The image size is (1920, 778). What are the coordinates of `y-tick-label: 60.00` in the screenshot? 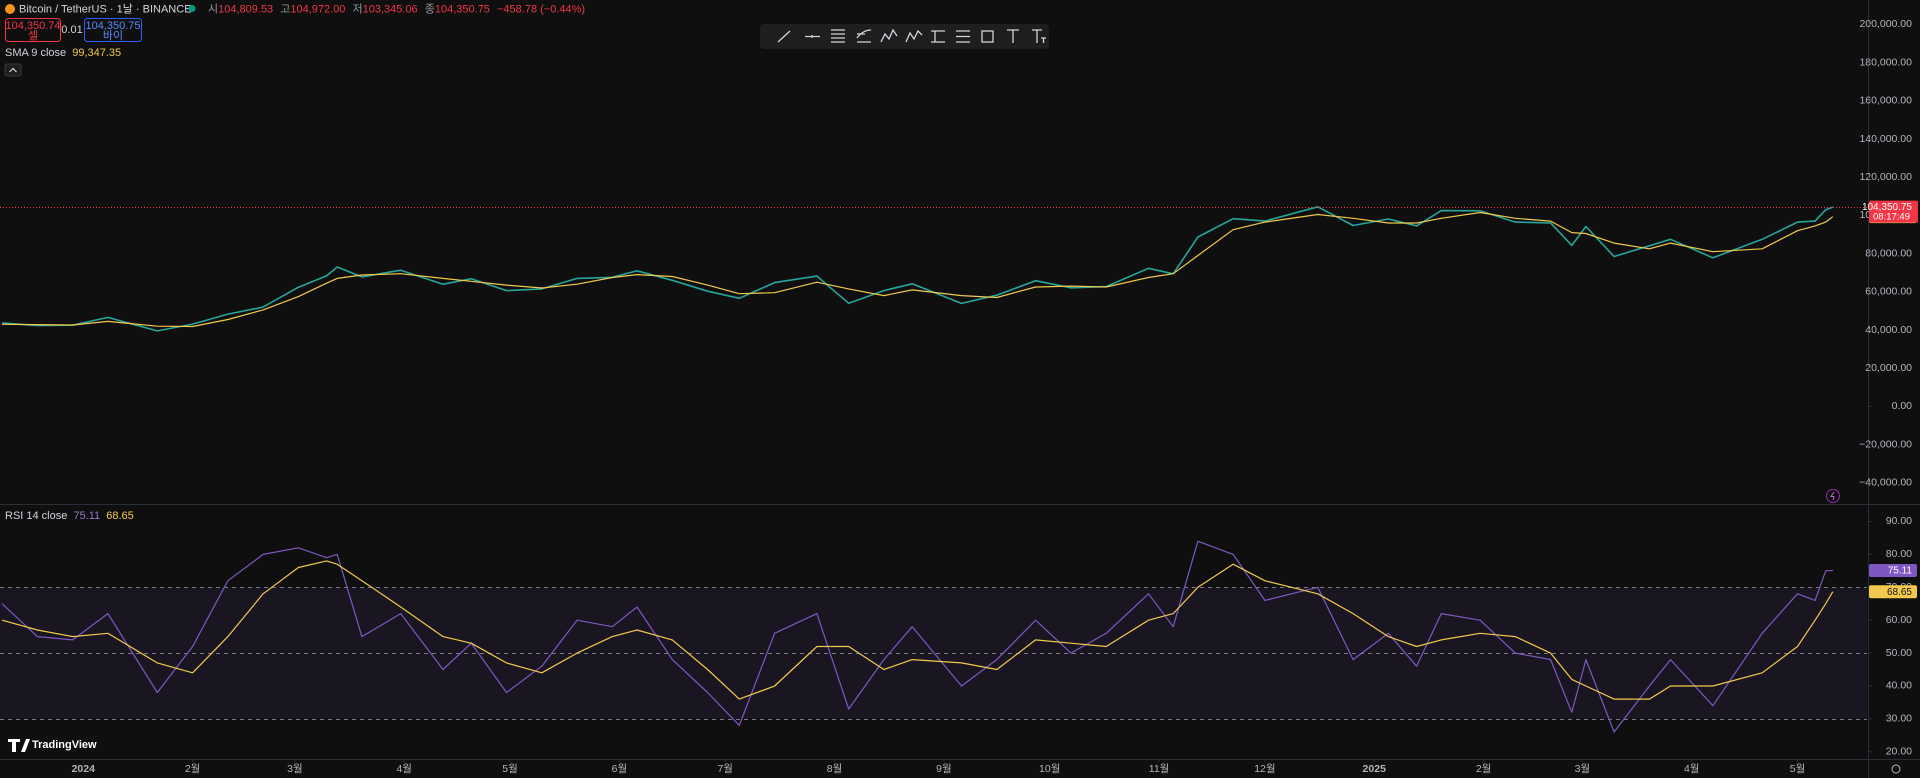 It's located at (1899, 620).